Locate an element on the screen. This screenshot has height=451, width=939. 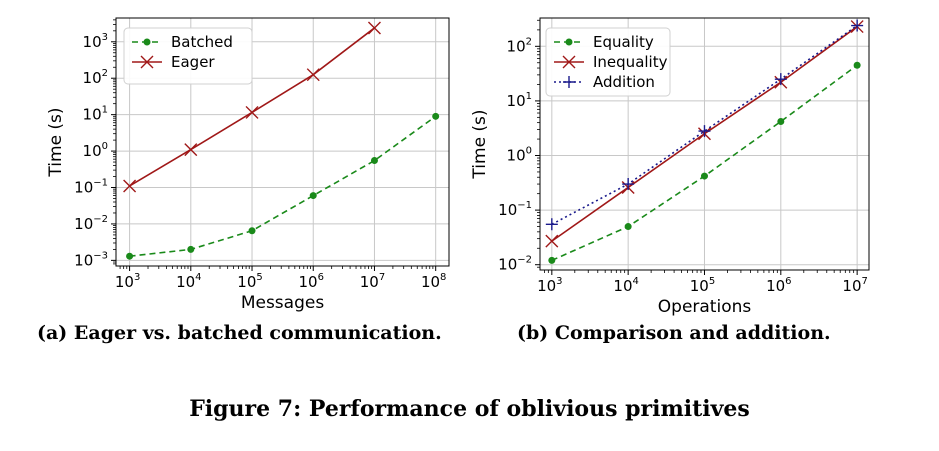
tick-label-y-1: 10⁻² is located at coordinates (91, 223).